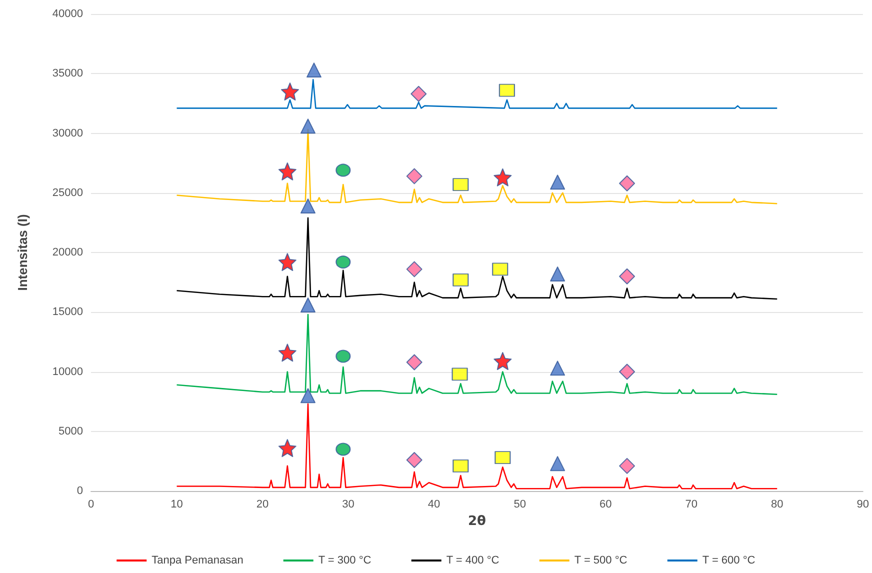 The height and width of the screenshot is (573, 872). I want to click on x-tick-label: 10, so click(176, 504).